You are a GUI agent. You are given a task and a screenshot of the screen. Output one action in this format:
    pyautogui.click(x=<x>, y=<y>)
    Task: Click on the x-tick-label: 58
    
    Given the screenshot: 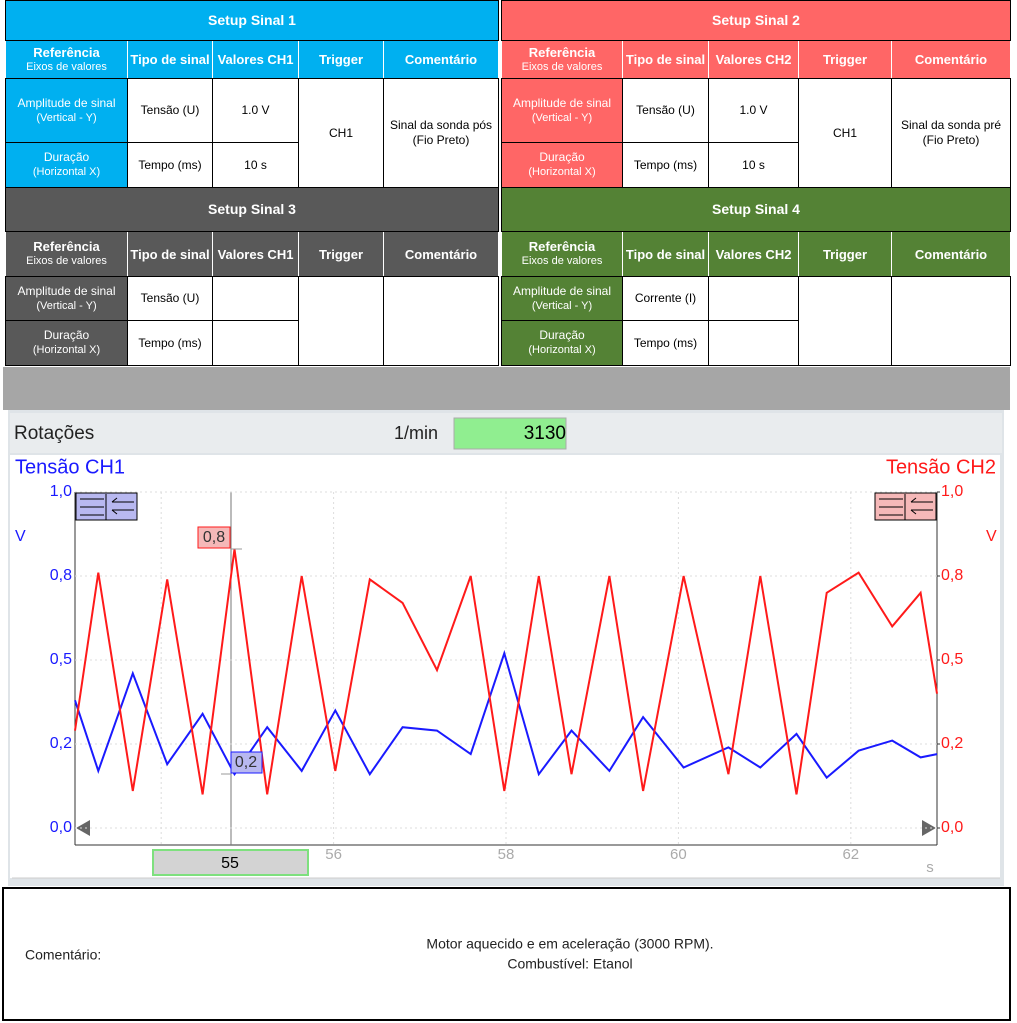 What is the action you would take?
    pyautogui.click(x=506, y=854)
    